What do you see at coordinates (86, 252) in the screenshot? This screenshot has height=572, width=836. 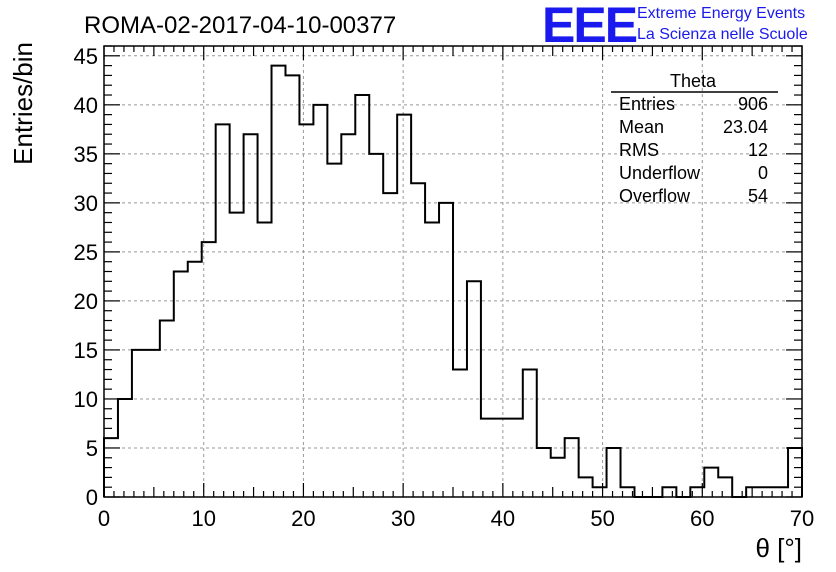 I see `y-tick-label: 25` at bounding box center [86, 252].